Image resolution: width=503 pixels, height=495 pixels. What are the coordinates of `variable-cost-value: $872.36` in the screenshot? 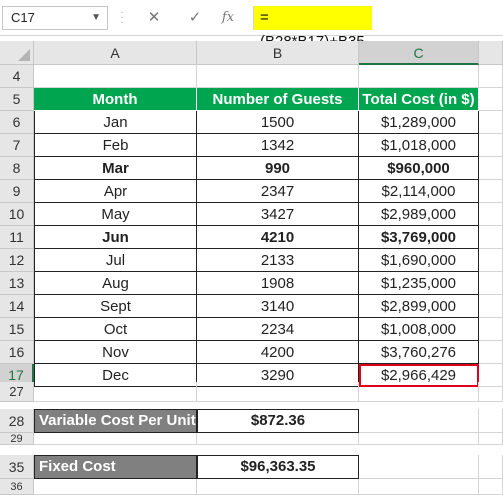 It's located at (278, 421).